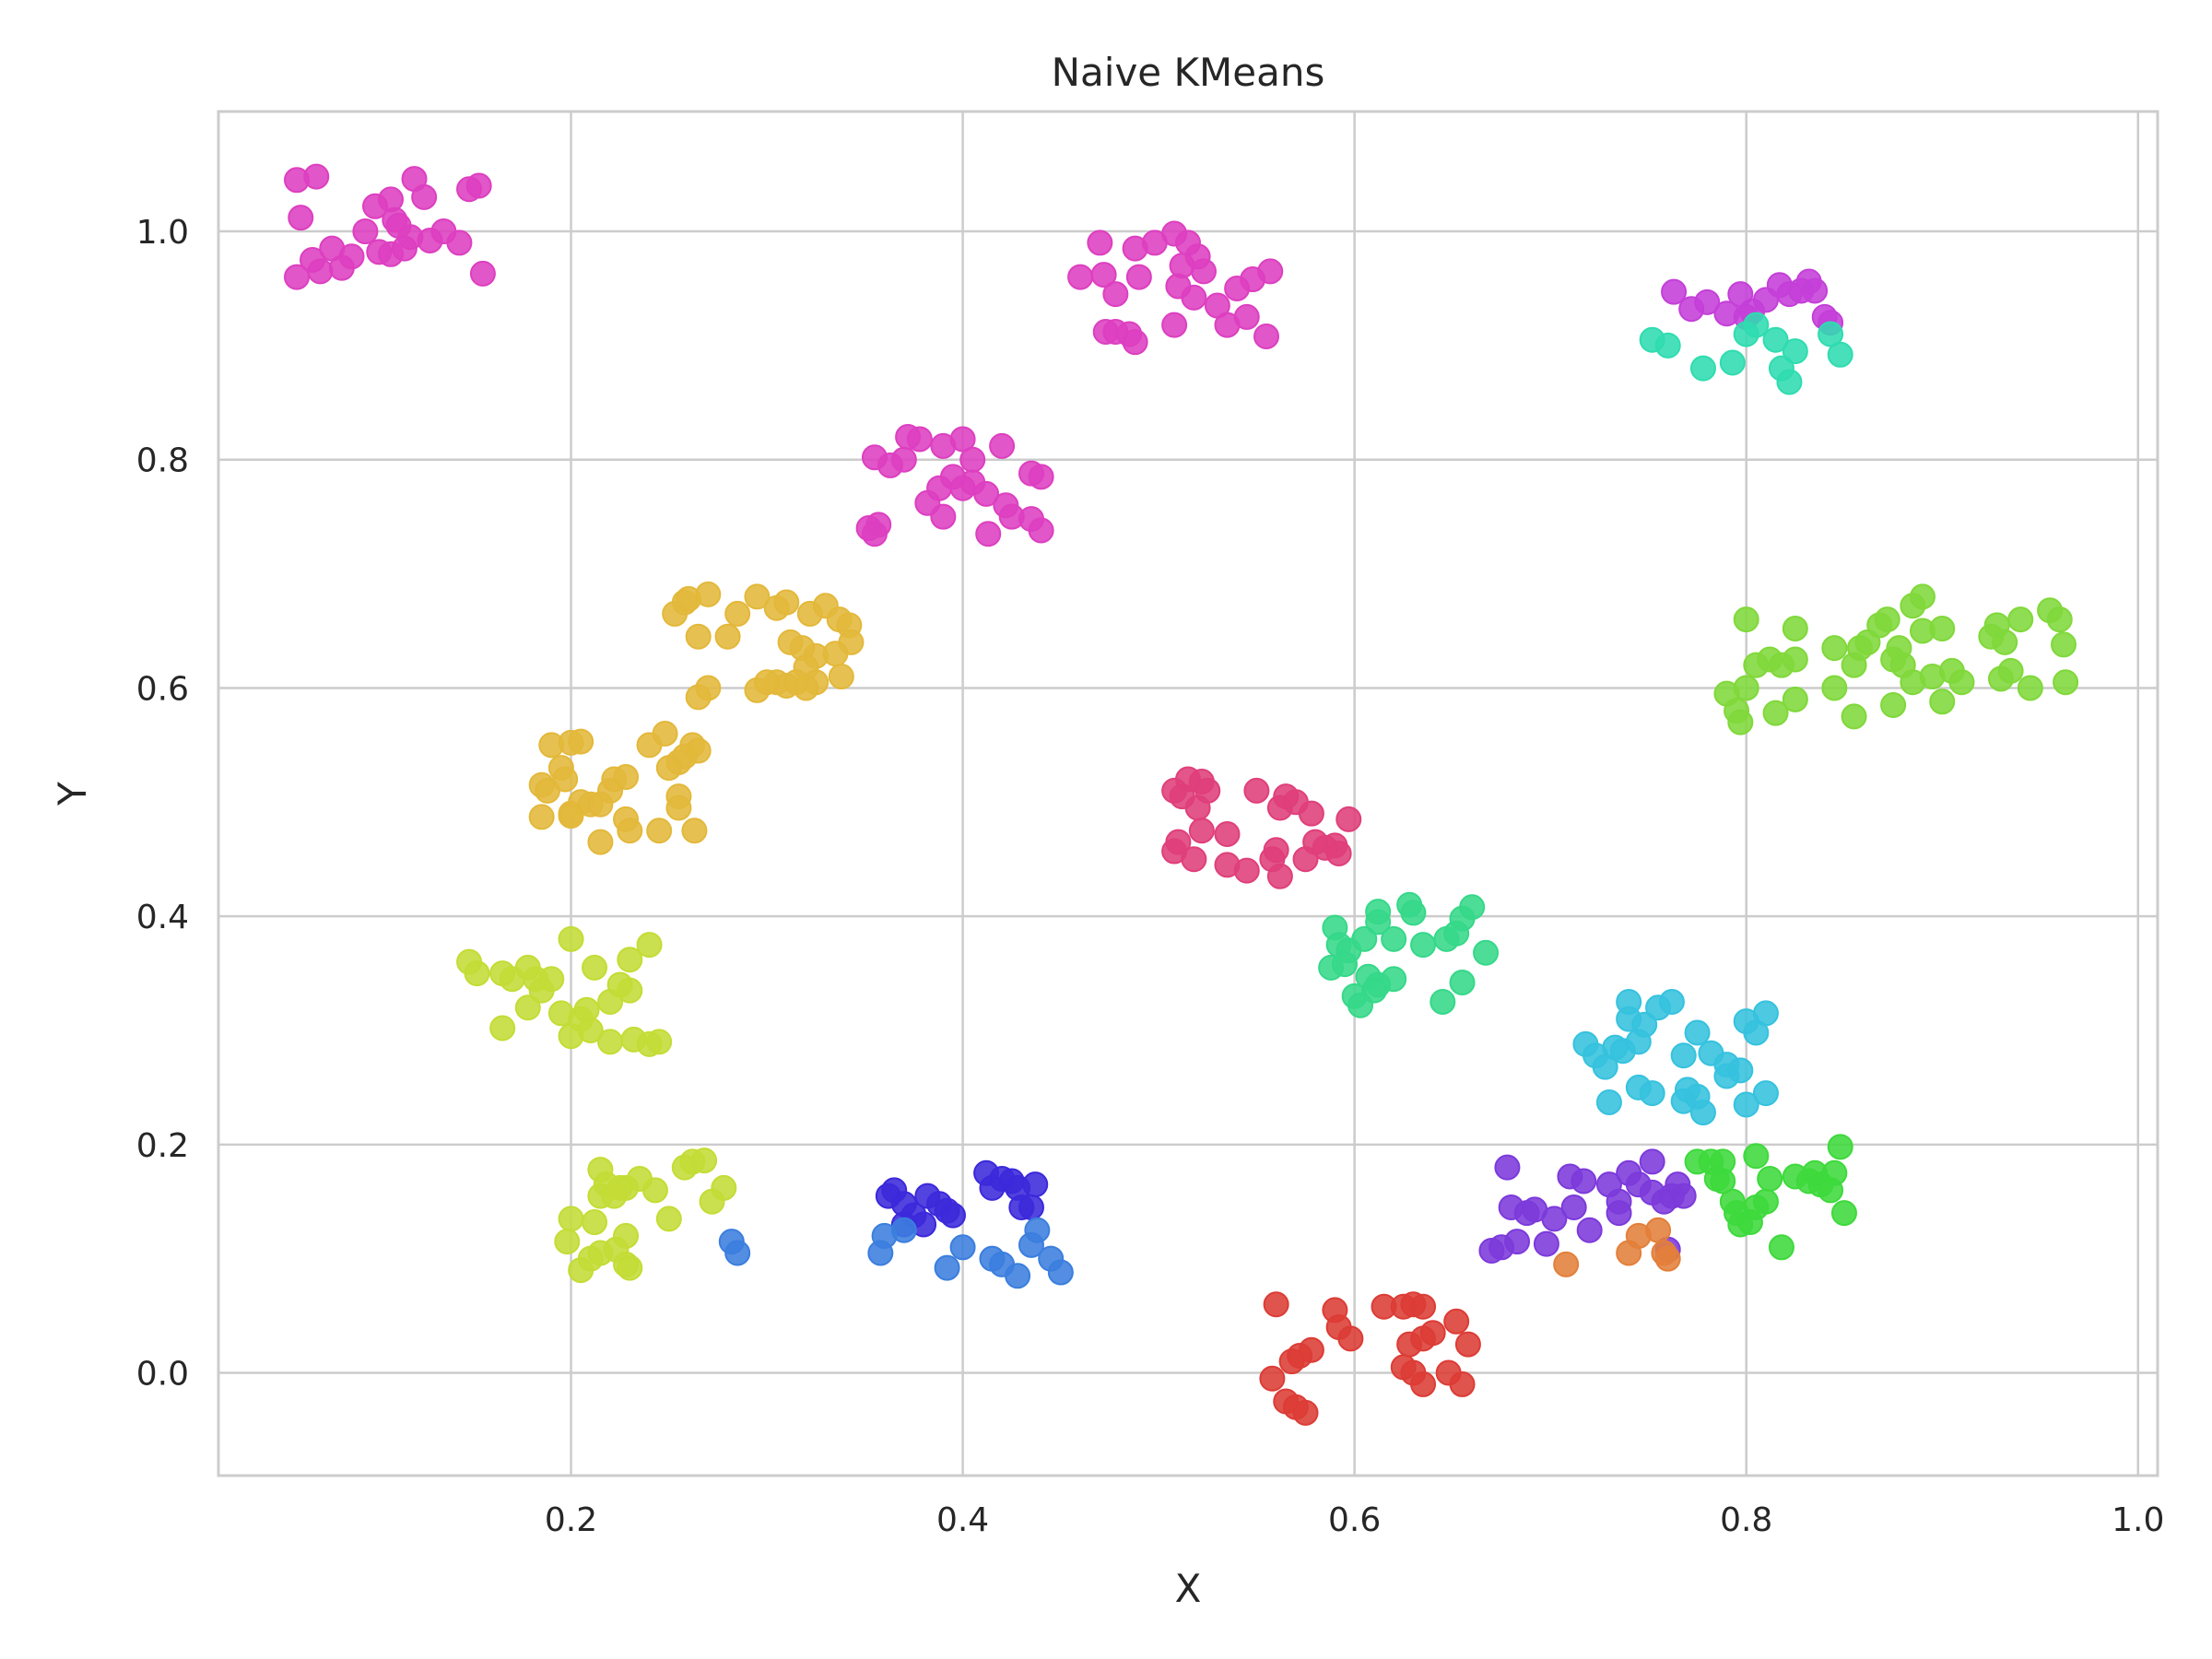  Describe the element at coordinates (1188, 72) in the screenshot. I see `chart-title: Naive KMeans` at that location.